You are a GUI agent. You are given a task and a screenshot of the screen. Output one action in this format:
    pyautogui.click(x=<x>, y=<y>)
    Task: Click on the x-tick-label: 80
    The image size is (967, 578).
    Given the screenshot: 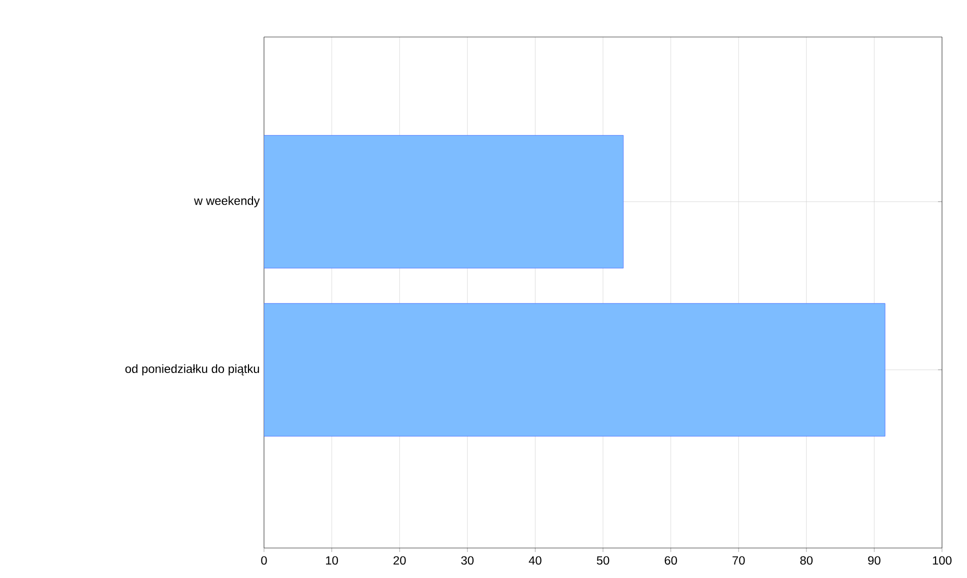 What is the action you would take?
    pyautogui.click(x=806, y=560)
    